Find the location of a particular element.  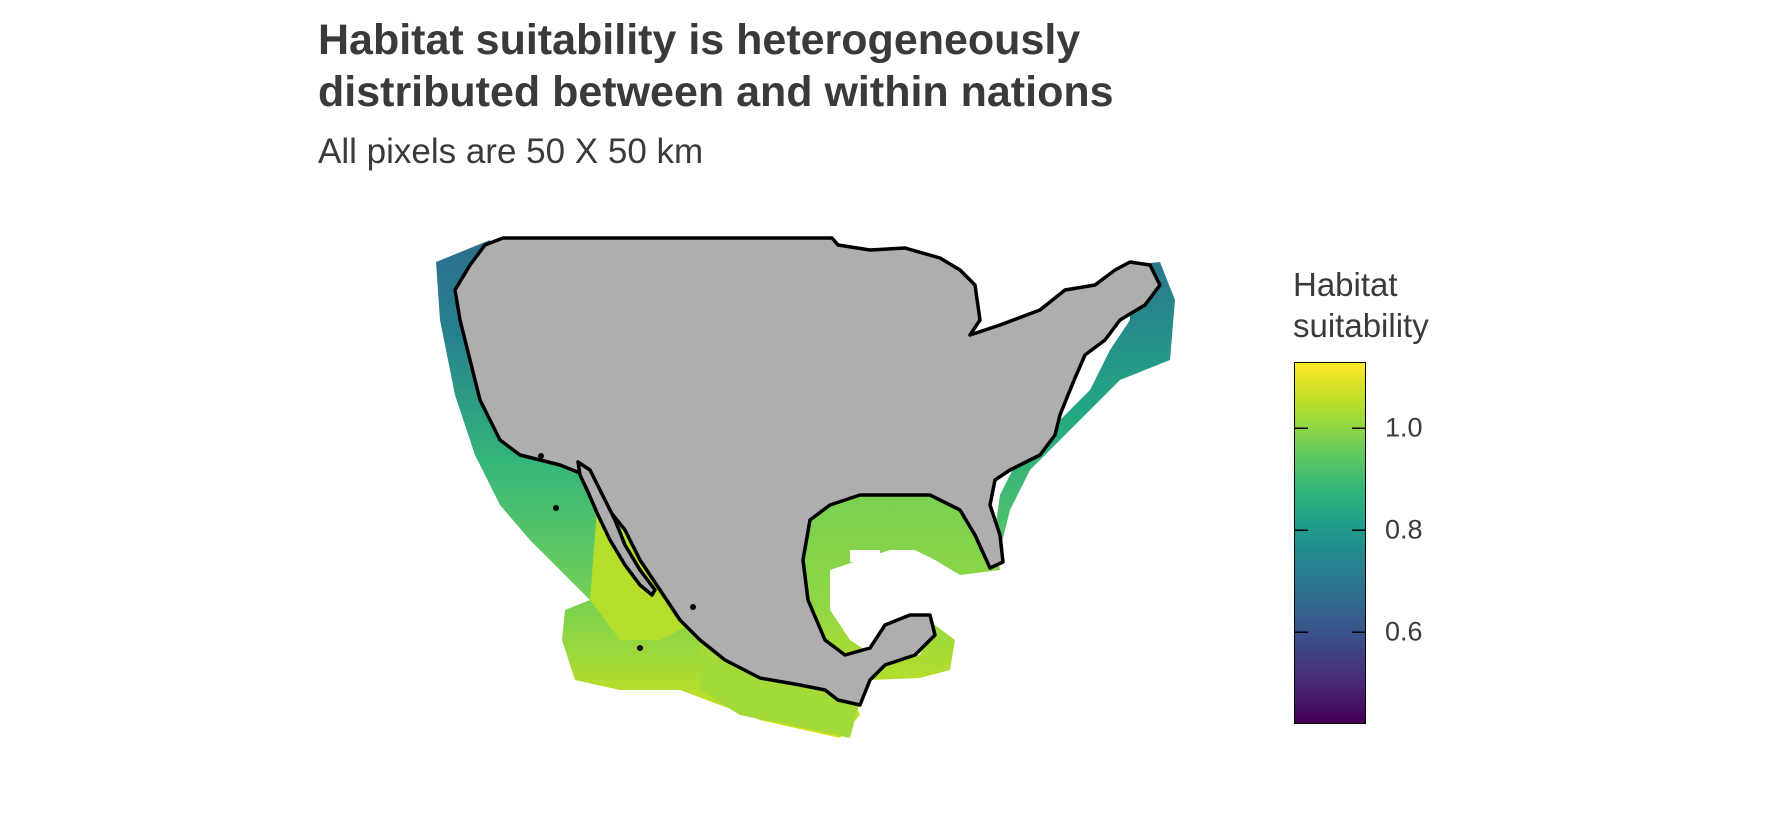

legend-tick-label: 0.6 is located at coordinates (1404, 631).